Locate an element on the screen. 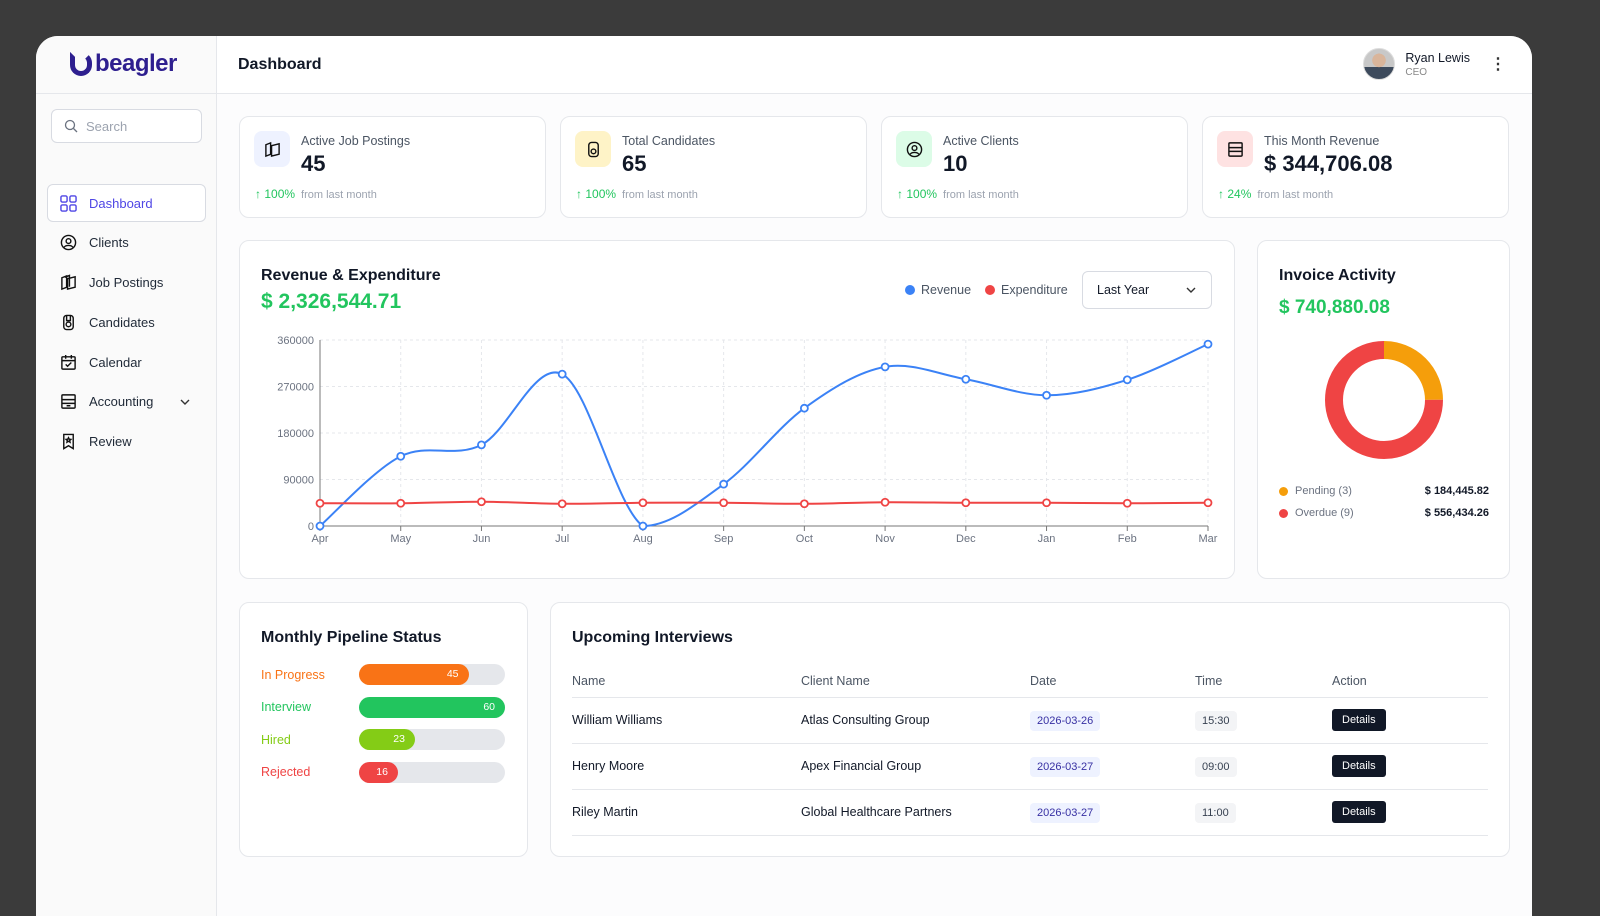 This screenshot has height=916, width=1600. search-icon is located at coordinates (71, 126).